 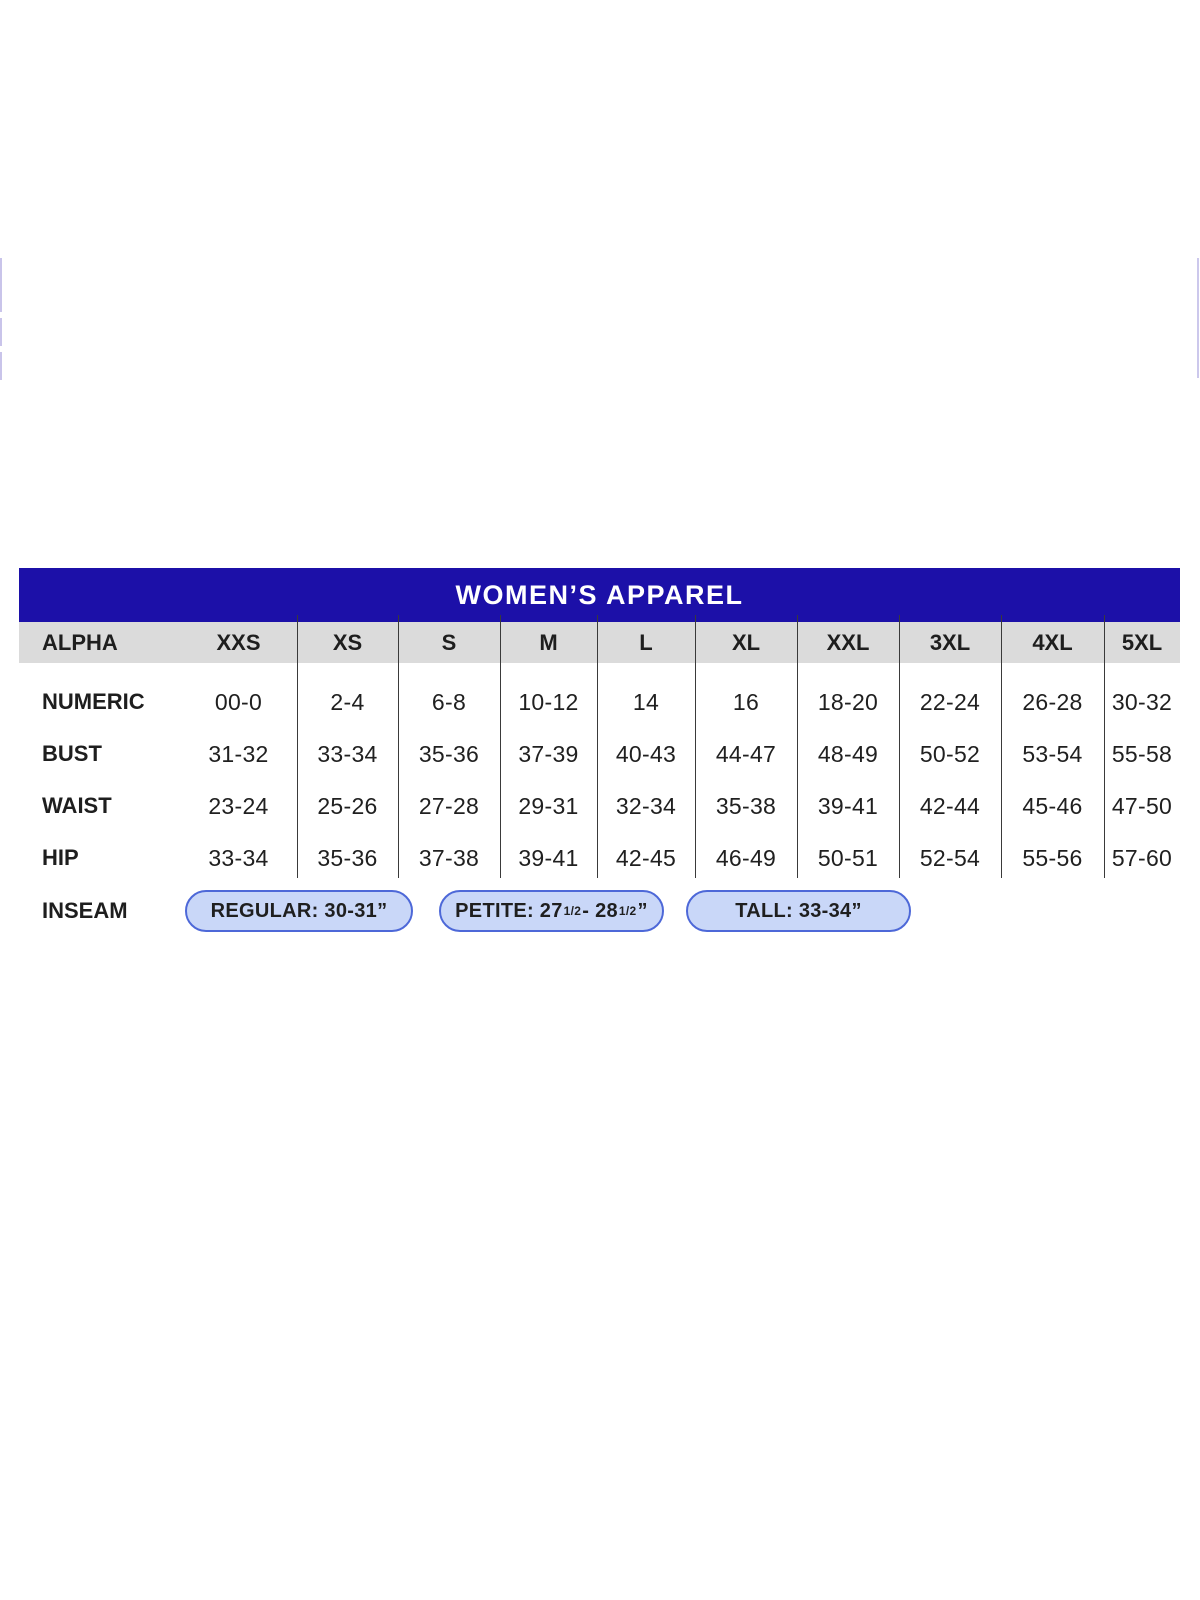 What do you see at coordinates (449, 642) in the screenshot?
I see `size-header-s: S` at bounding box center [449, 642].